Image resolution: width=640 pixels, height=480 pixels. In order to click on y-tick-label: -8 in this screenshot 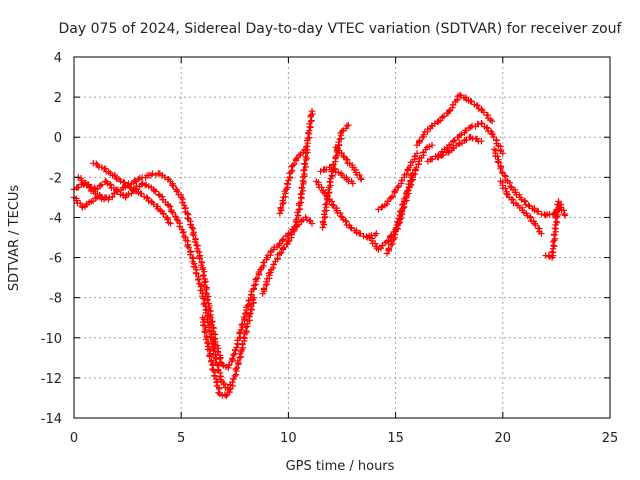, I will do `click(55, 299)`.